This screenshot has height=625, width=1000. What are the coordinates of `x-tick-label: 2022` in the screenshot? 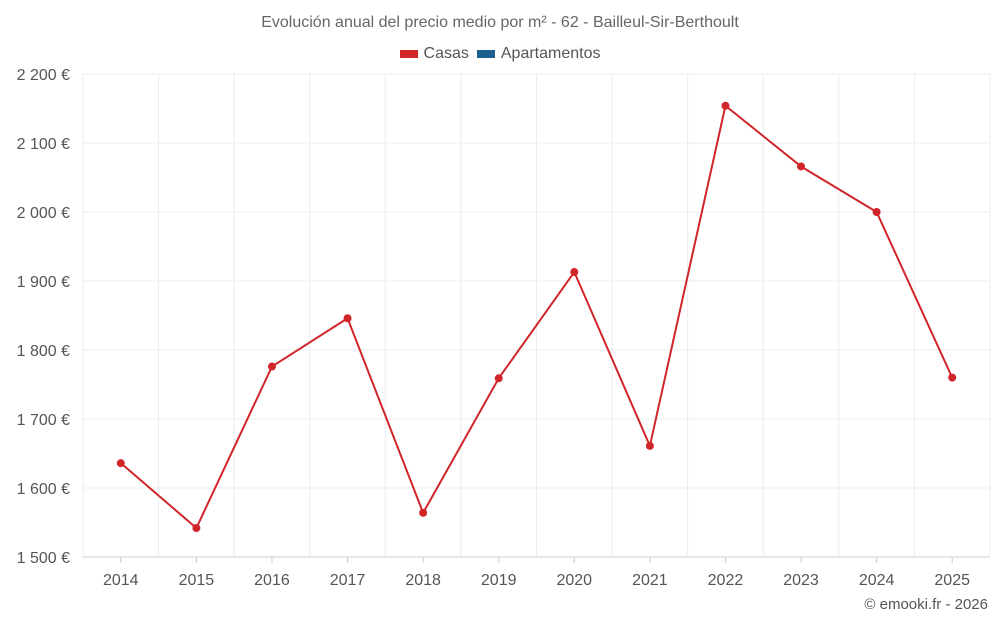 It's located at (726, 580).